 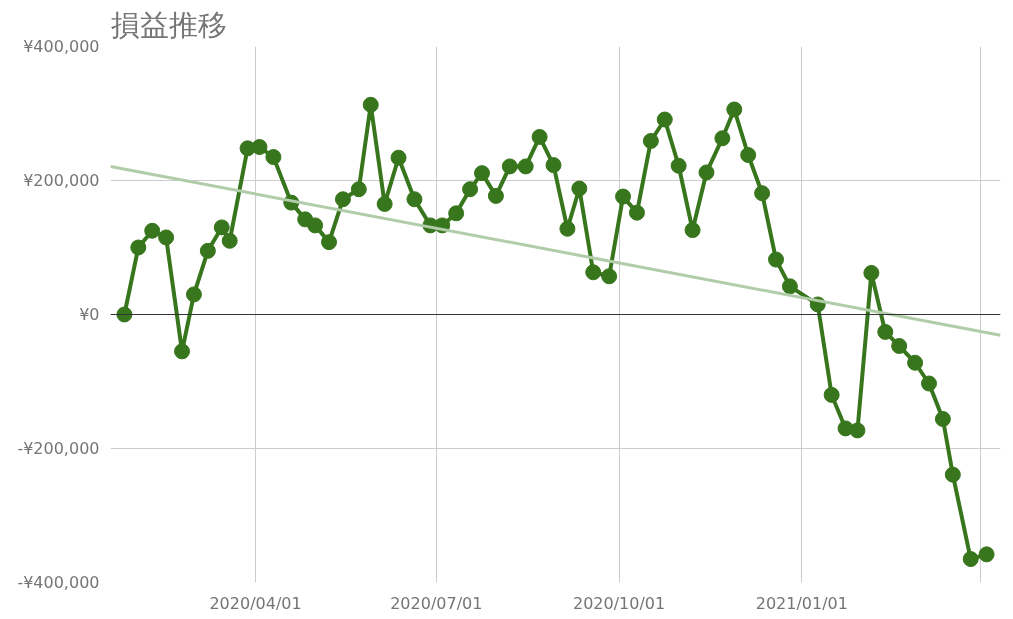 I want to click on y-tick-label: -¥400,000, so click(x=58, y=582).